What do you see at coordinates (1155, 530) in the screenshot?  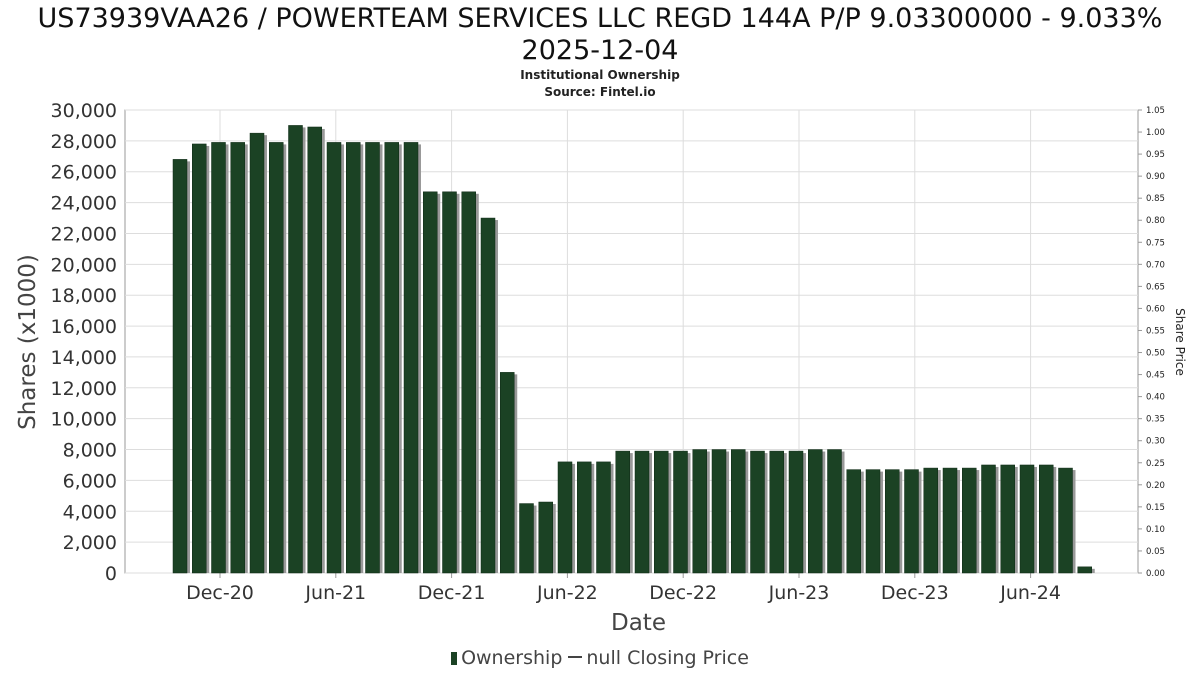 I see `y2-tick-label: 0.10` at bounding box center [1155, 530].